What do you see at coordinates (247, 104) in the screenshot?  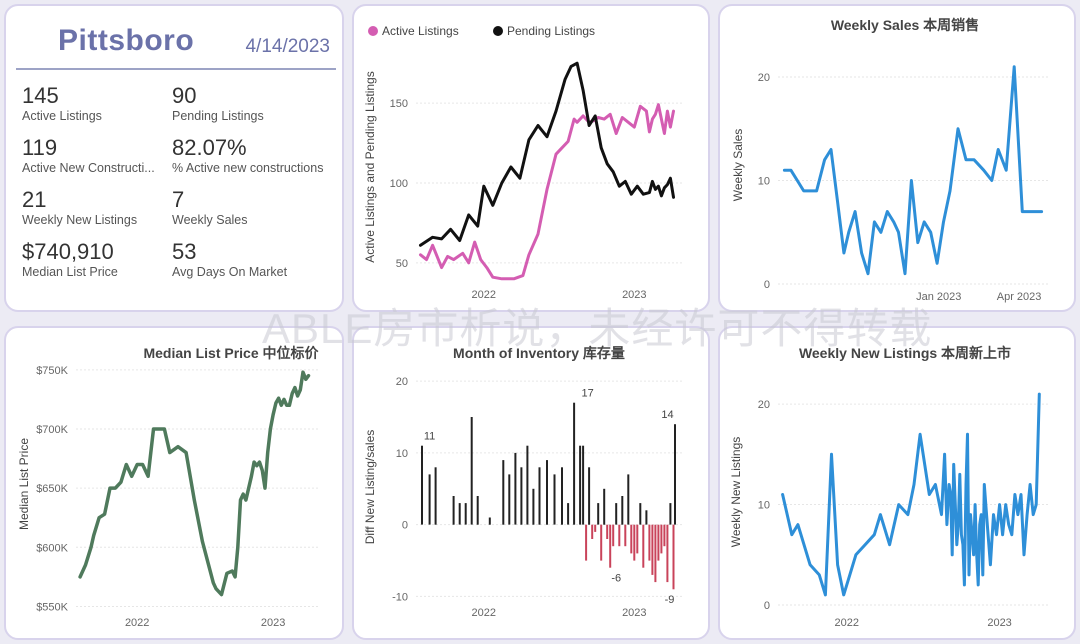 I see `kpi-pending-listings: 90 Pending Listings` at bounding box center [247, 104].